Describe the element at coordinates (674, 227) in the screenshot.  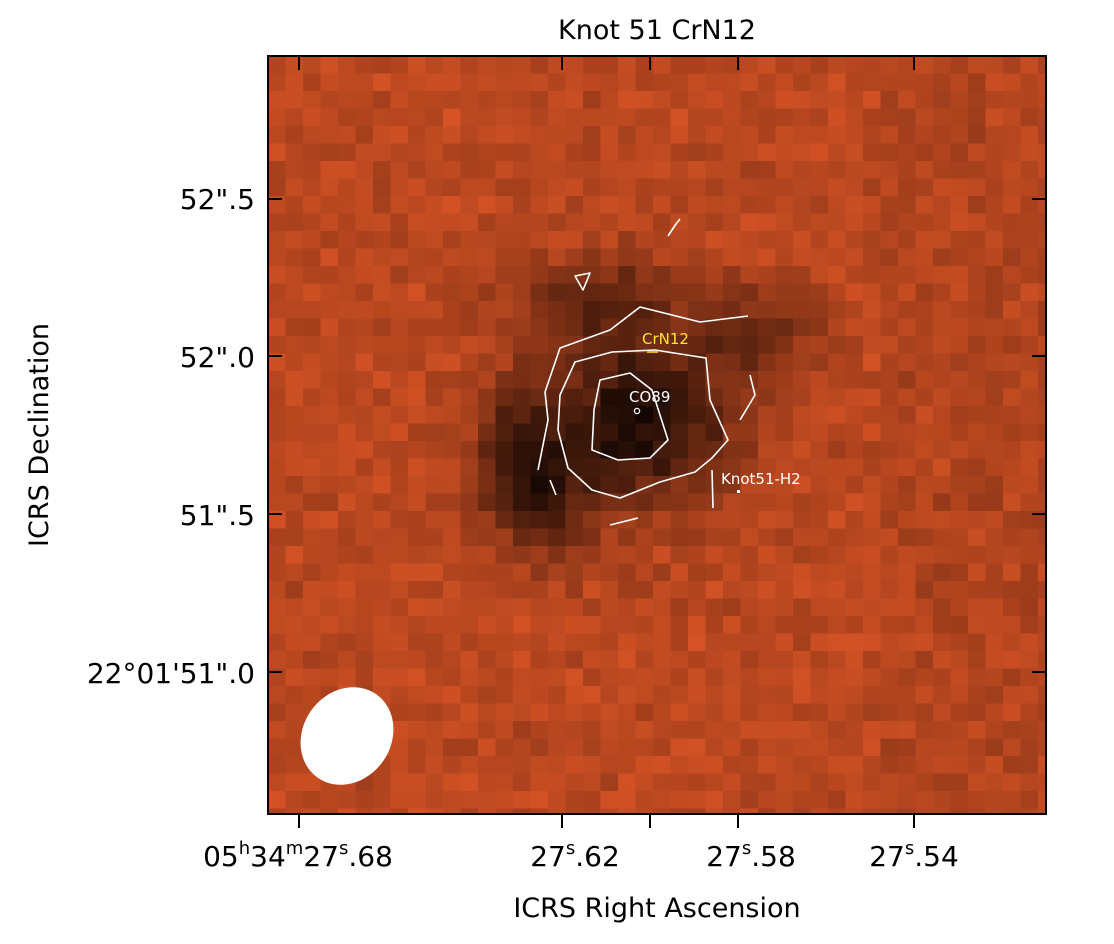
I see `contour-level-1a` at that location.